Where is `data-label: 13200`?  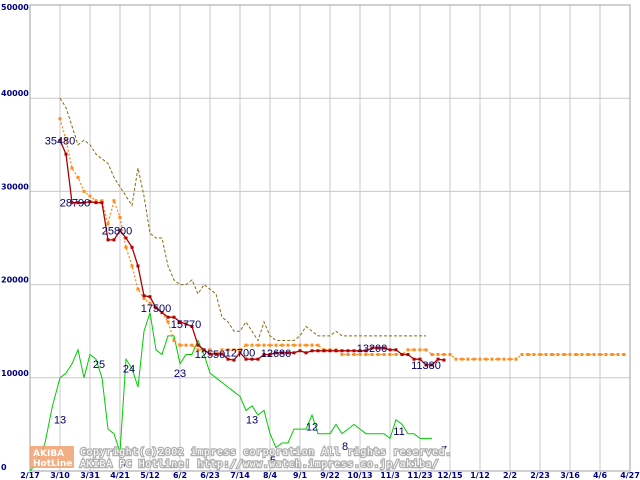 data-label: 13200 is located at coordinates (372, 349).